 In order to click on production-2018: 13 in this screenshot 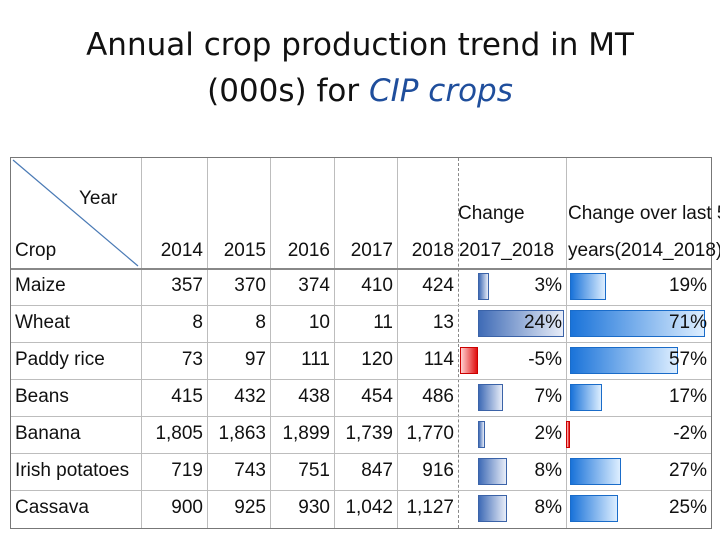, I will do `click(443, 322)`.